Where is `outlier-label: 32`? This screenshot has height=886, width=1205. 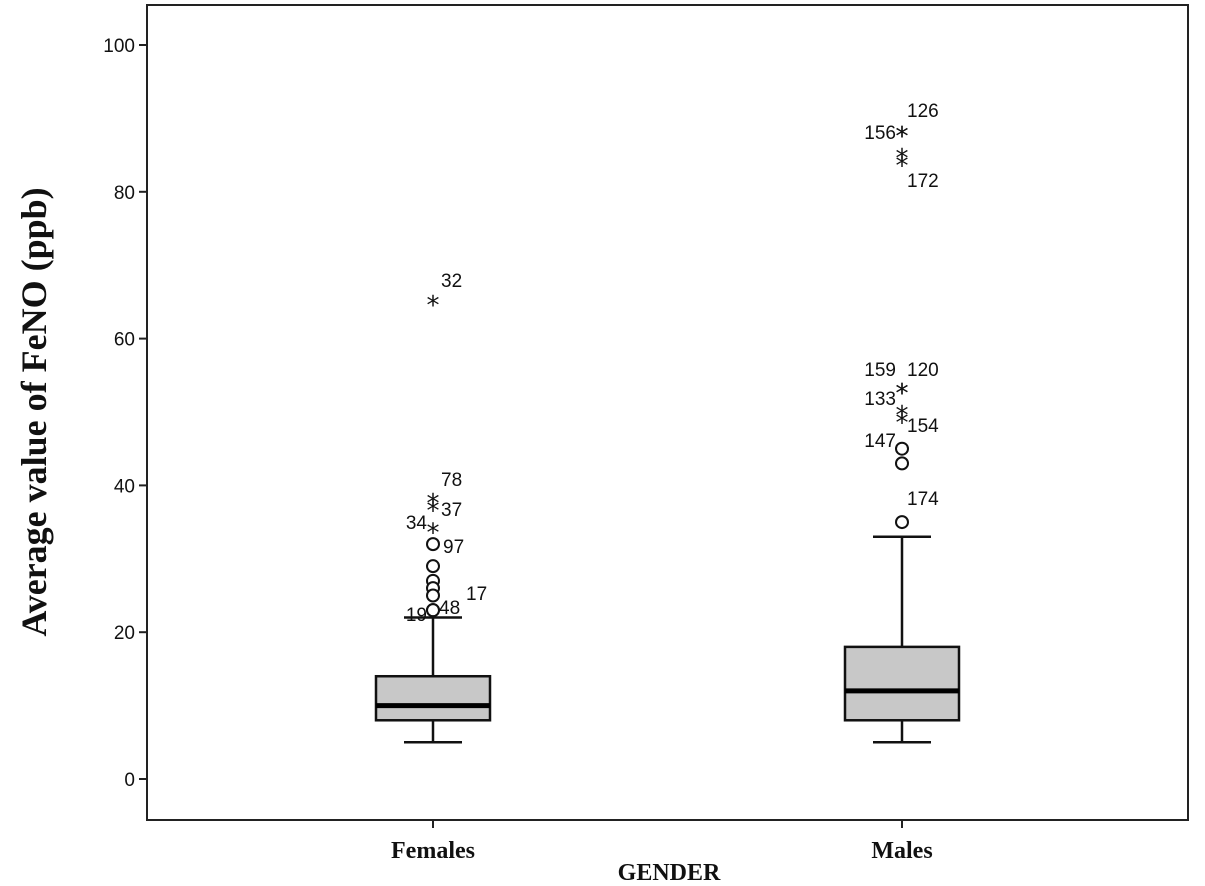 outlier-label: 32 is located at coordinates (451, 281).